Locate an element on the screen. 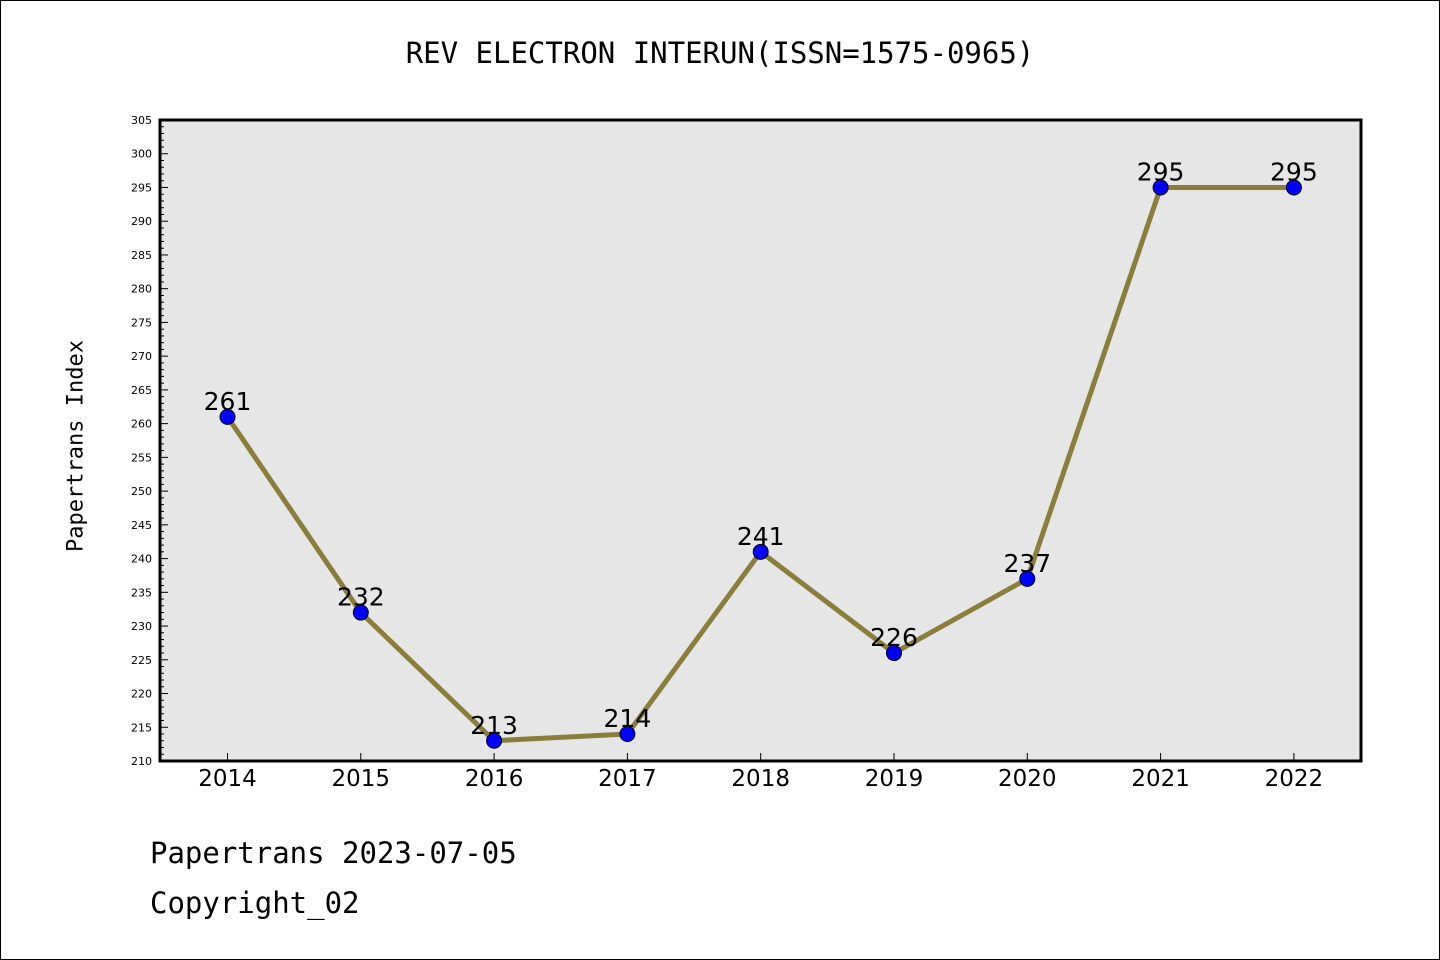 Image resolution: width=1440 pixels, height=960 pixels. x-tick-label: 2018 is located at coordinates (760, 779).